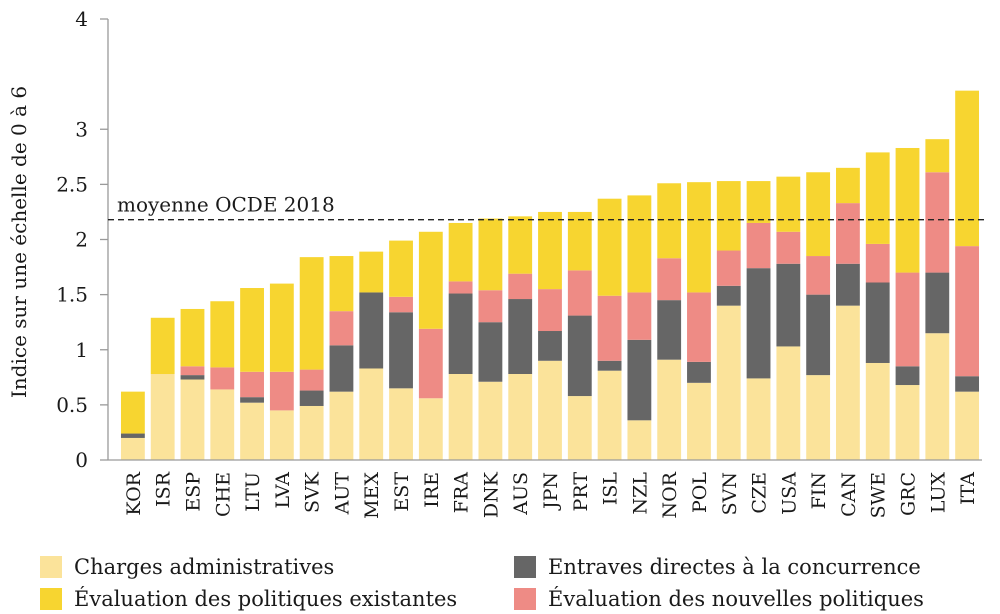  What do you see at coordinates (967, 425) in the screenshot?
I see `bar-segment-ita-s0` at bounding box center [967, 425].